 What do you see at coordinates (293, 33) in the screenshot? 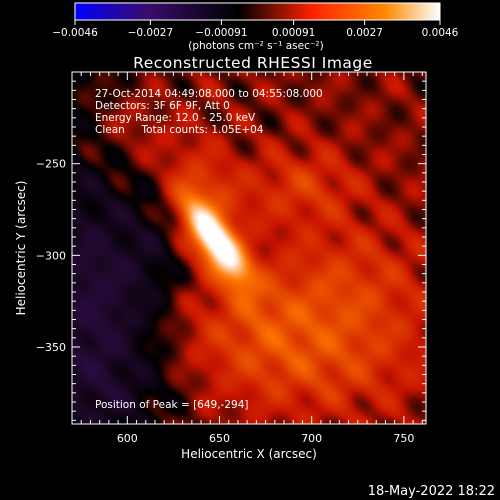
I see `colorbar-tick-label: 0.00091` at bounding box center [293, 33].